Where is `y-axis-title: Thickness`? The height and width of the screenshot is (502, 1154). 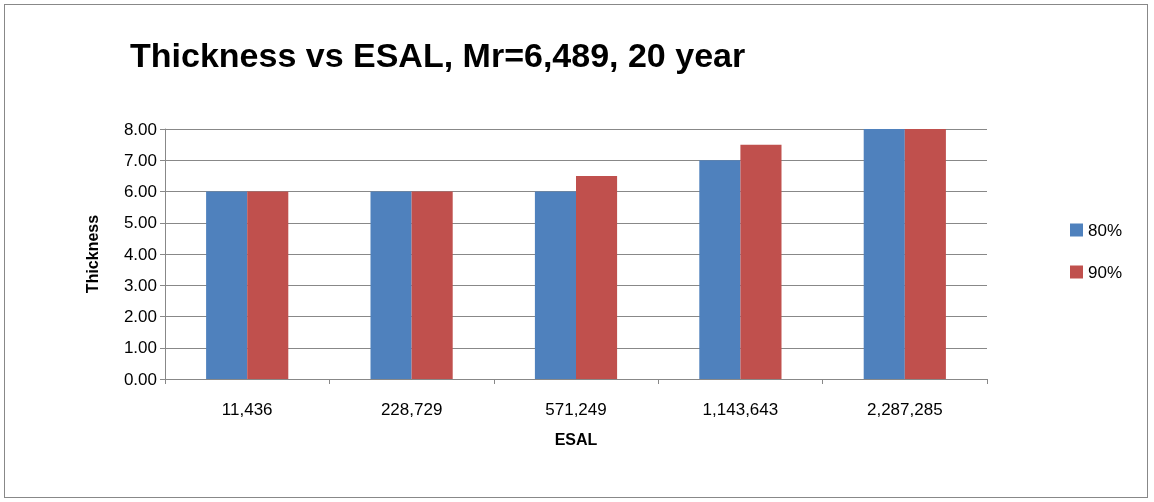
y-axis-title: Thickness is located at coordinates (92, 254).